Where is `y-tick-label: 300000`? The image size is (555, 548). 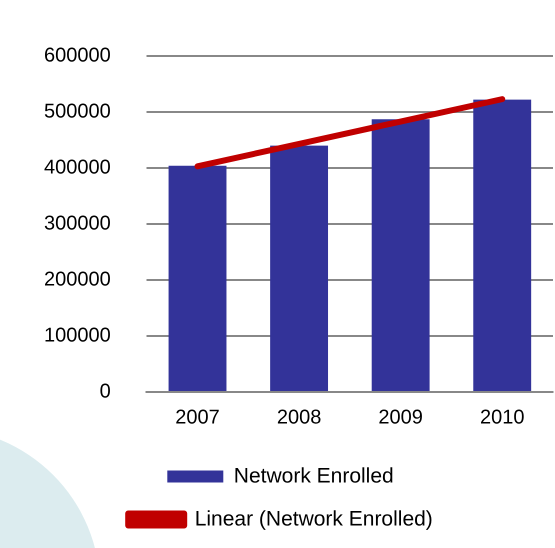
y-tick-label: 300000 is located at coordinates (77, 223).